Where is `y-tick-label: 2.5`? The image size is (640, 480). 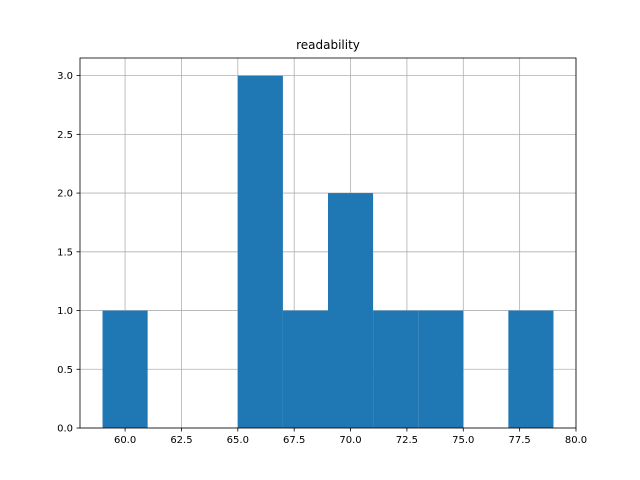
y-tick-label: 2.5 is located at coordinates (65, 135).